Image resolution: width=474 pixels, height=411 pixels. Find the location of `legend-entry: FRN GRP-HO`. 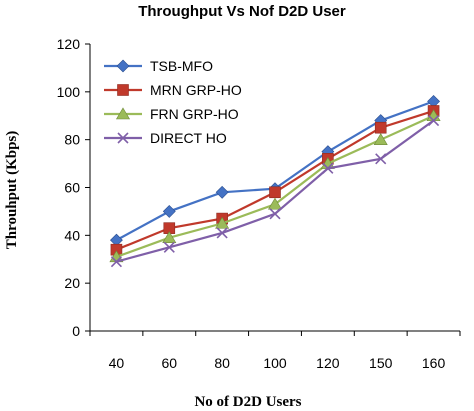

legend-entry: FRN GRP-HO is located at coordinates (171, 114).